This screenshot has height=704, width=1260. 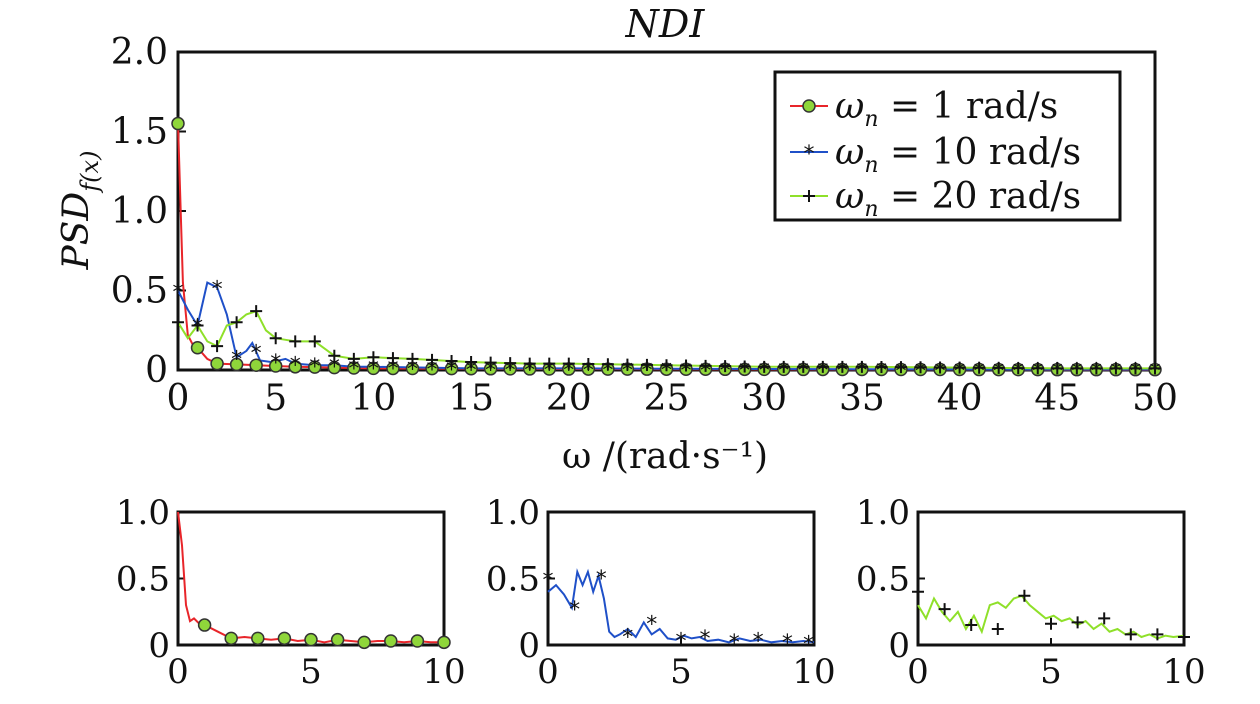 I want to click on legend-label-2-sub: n, so click(x=871, y=165).